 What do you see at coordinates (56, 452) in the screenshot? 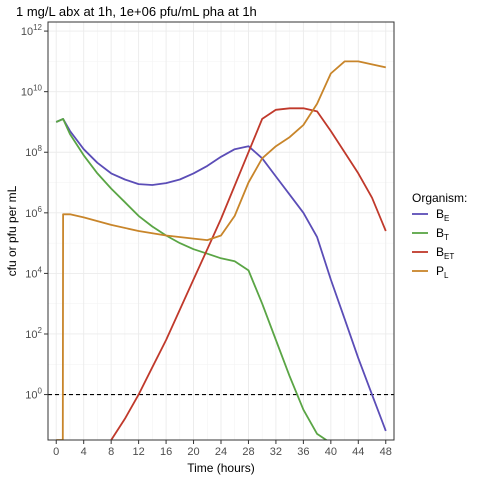
I see `x-tick-label: 0` at bounding box center [56, 452].